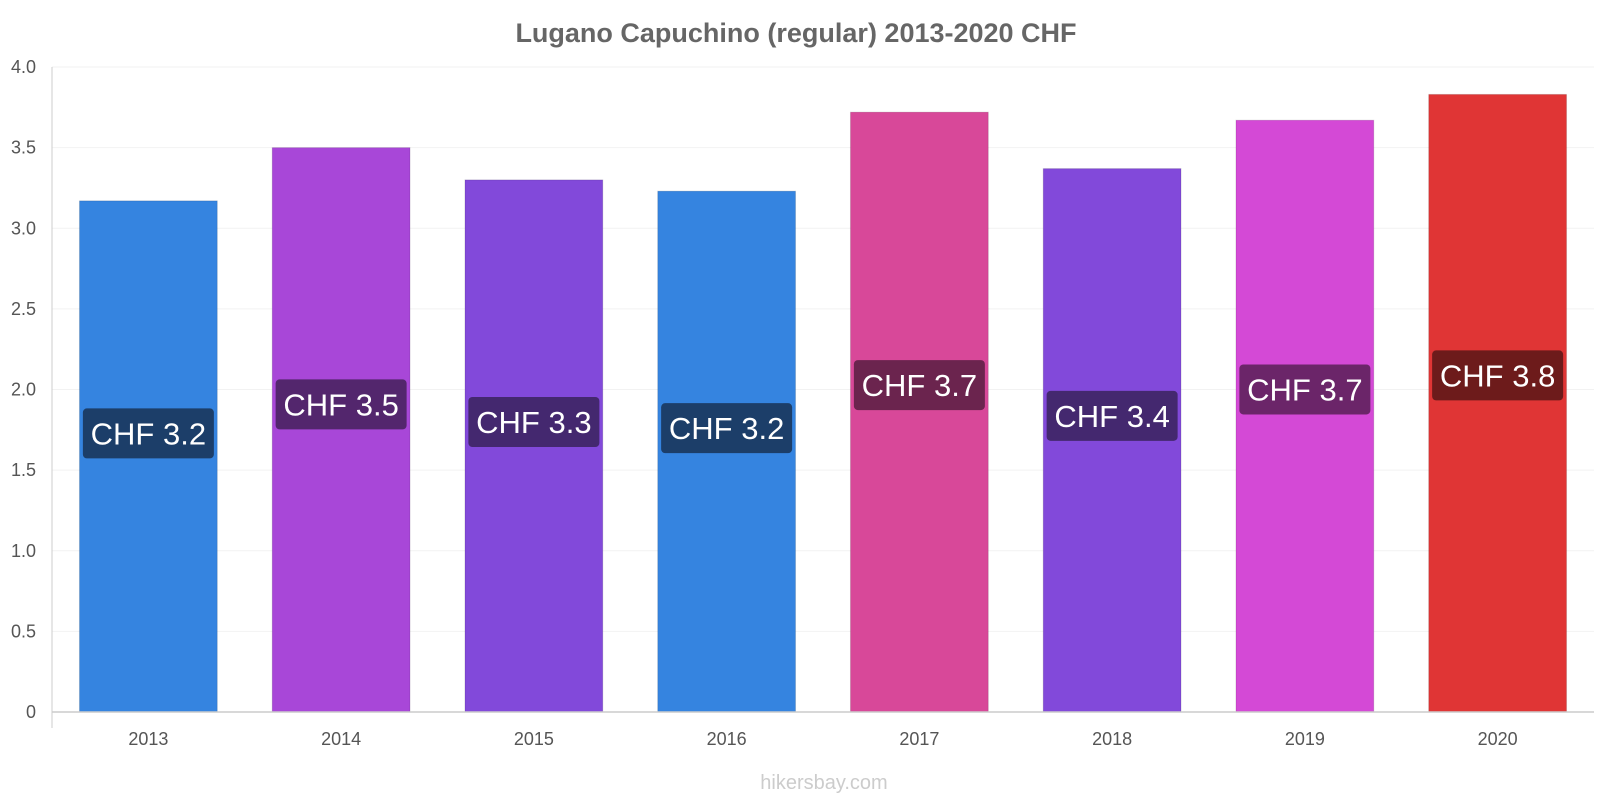 The width and height of the screenshot is (1600, 800). I want to click on data-label-2018: CHF 3.4, so click(1112, 415).